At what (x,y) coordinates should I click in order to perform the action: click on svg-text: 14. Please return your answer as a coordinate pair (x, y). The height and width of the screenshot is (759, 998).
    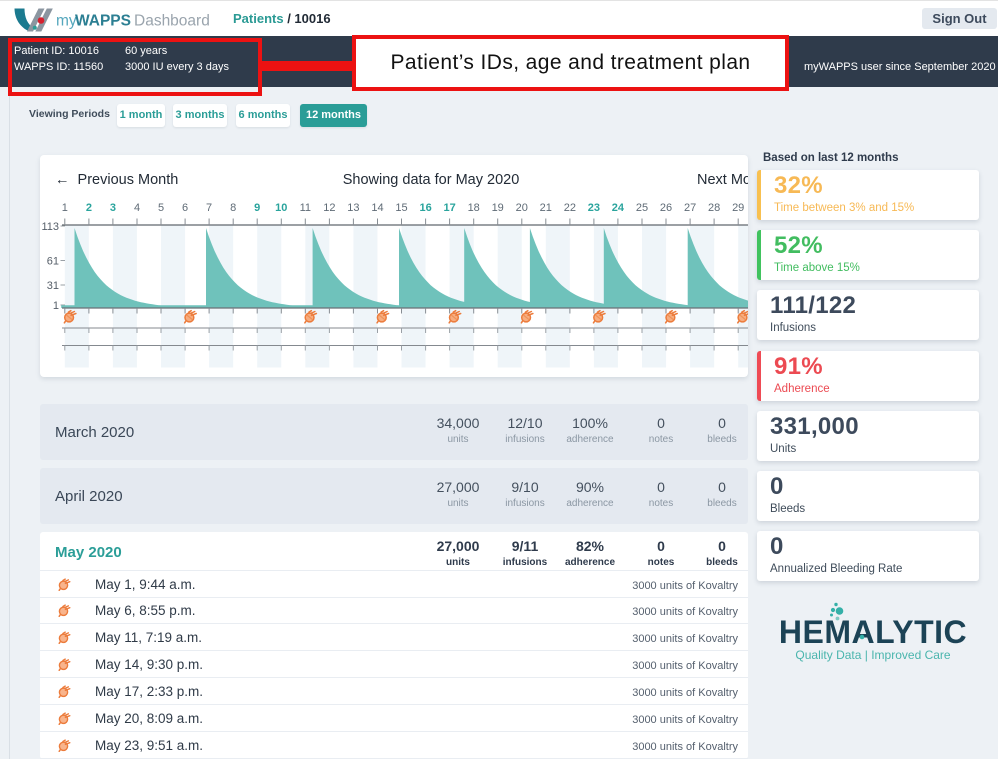
    Looking at the image, I should click on (377, 208).